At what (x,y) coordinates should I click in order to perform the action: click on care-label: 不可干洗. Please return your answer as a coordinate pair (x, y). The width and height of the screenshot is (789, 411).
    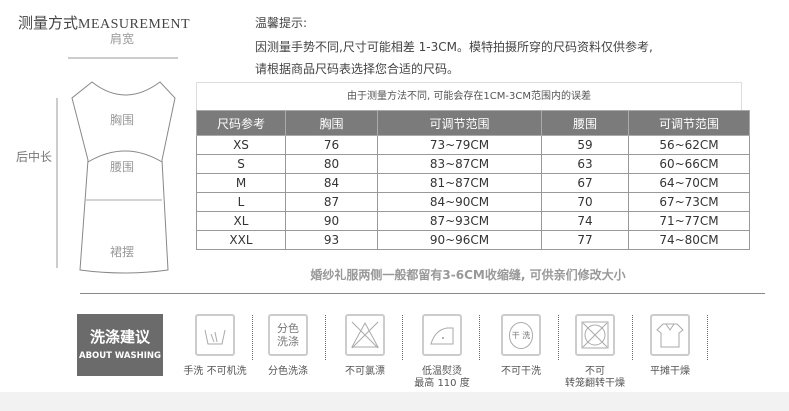
    Looking at the image, I should click on (521, 371).